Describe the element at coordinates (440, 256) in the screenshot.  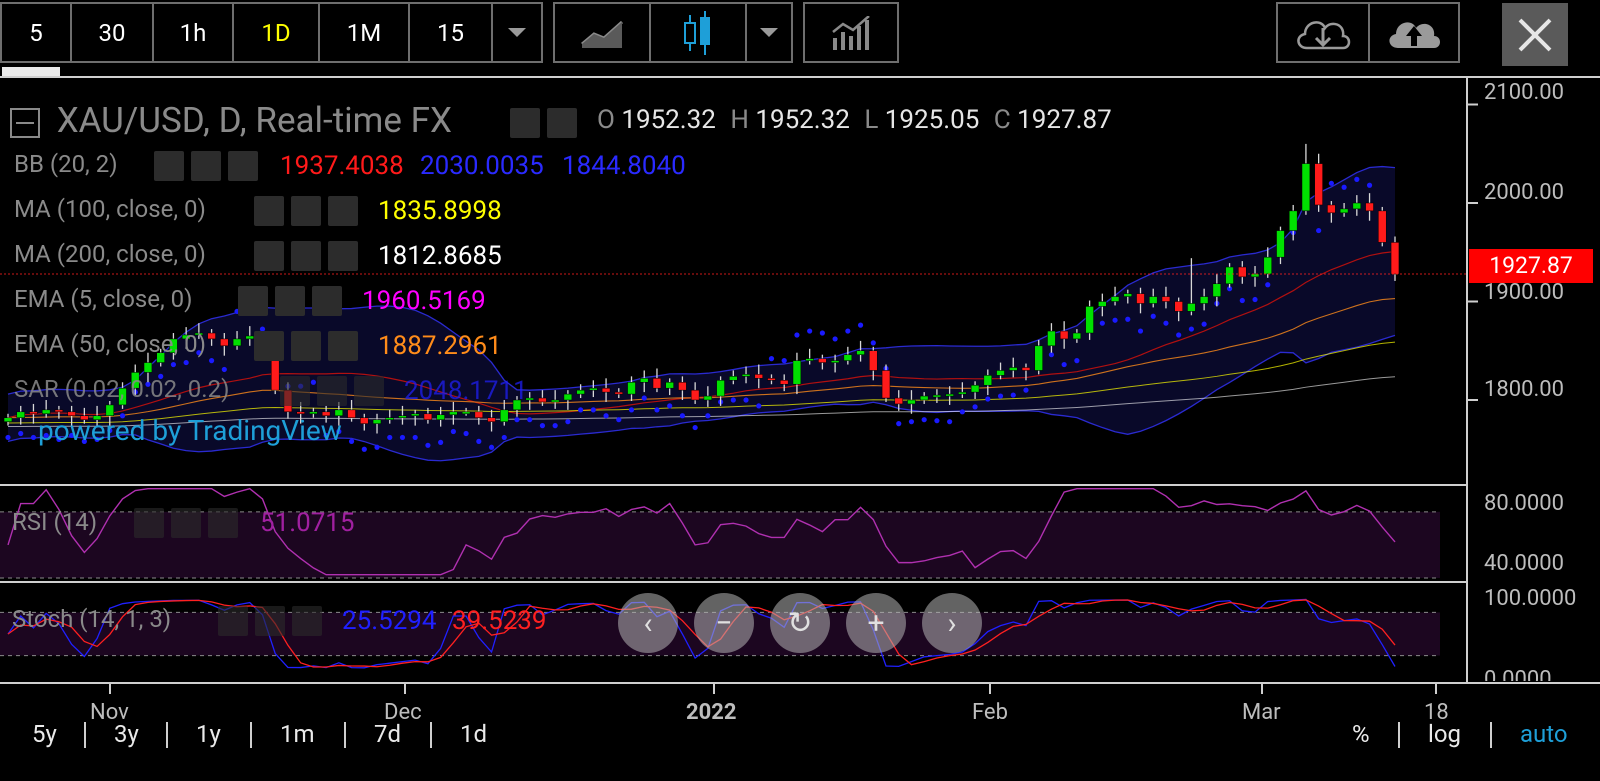
I see `ma200-value: 1812.8685` at that location.